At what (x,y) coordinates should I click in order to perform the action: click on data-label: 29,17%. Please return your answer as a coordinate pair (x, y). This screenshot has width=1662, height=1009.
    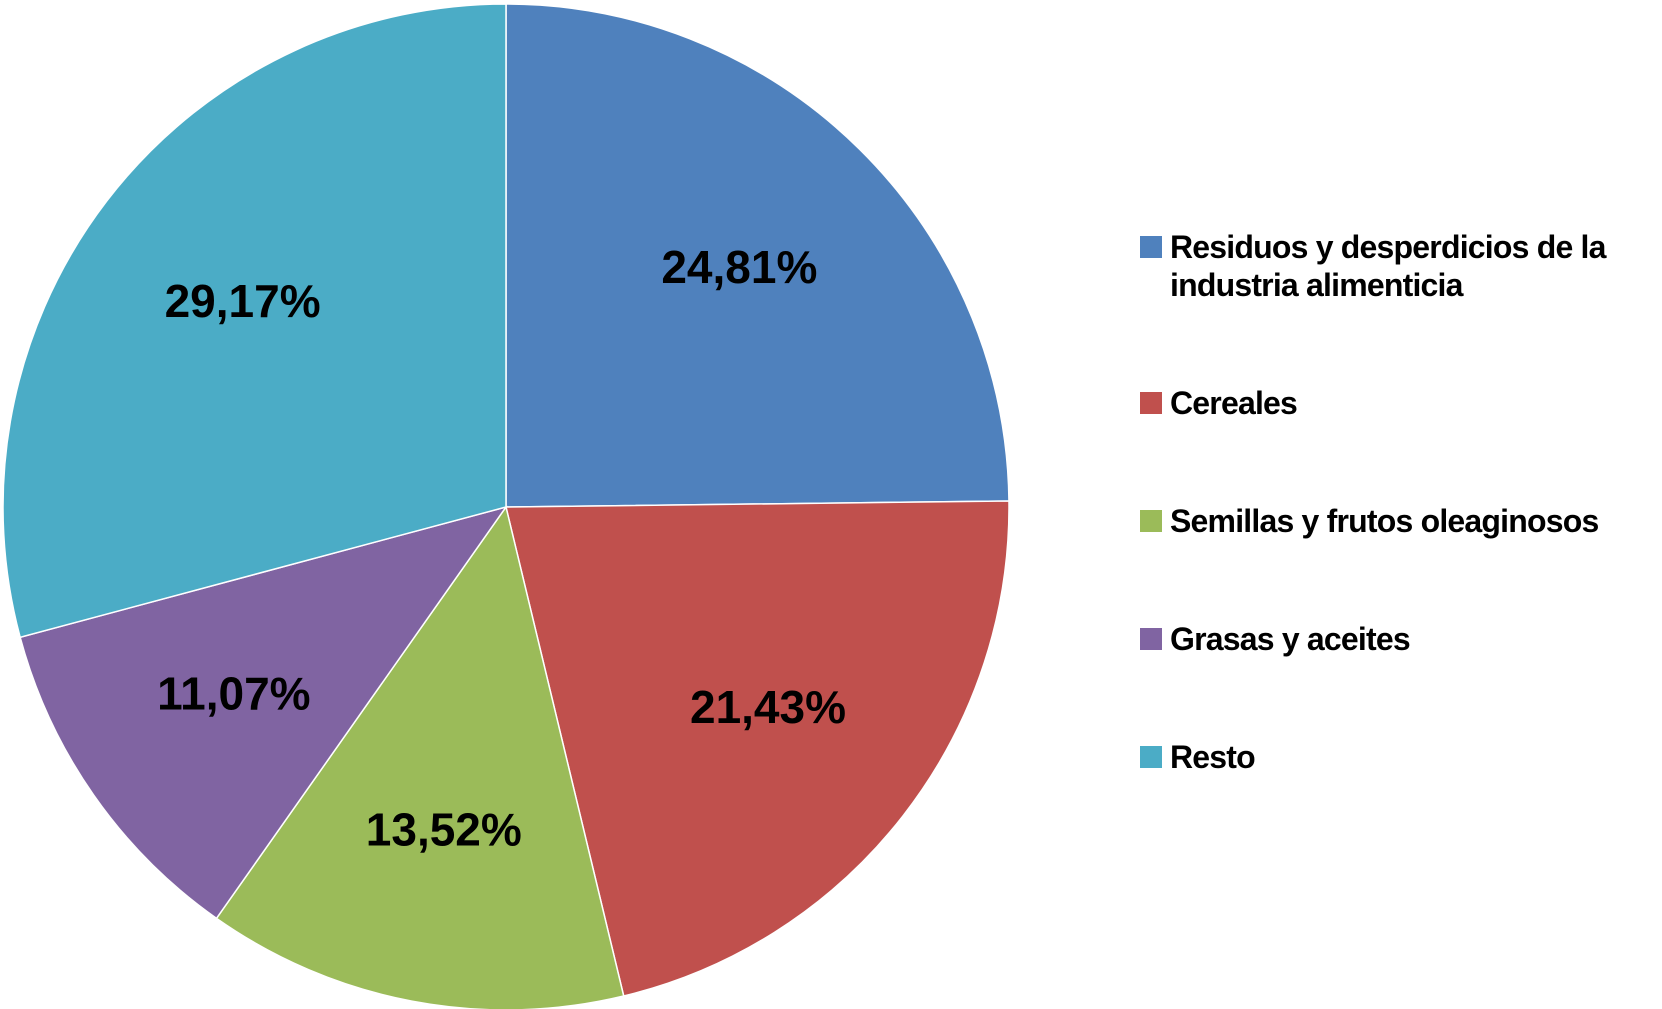
    Looking at the image, I should click on (243, 301).